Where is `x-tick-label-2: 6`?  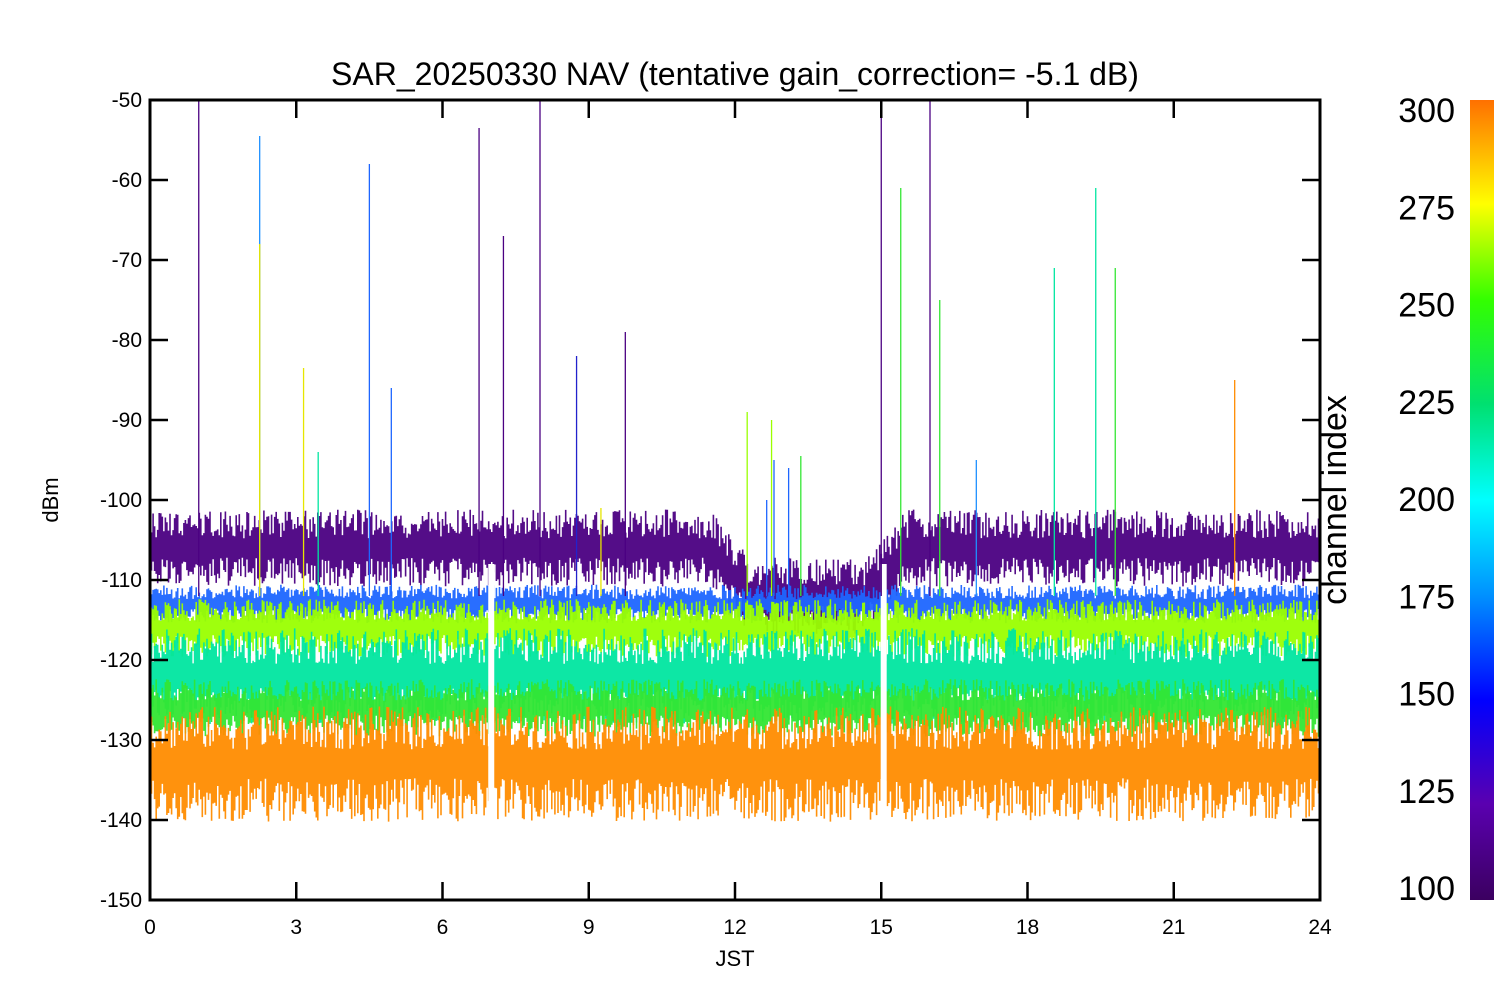
x-tick-label-2: 6 is located at coordinates (443, 927).